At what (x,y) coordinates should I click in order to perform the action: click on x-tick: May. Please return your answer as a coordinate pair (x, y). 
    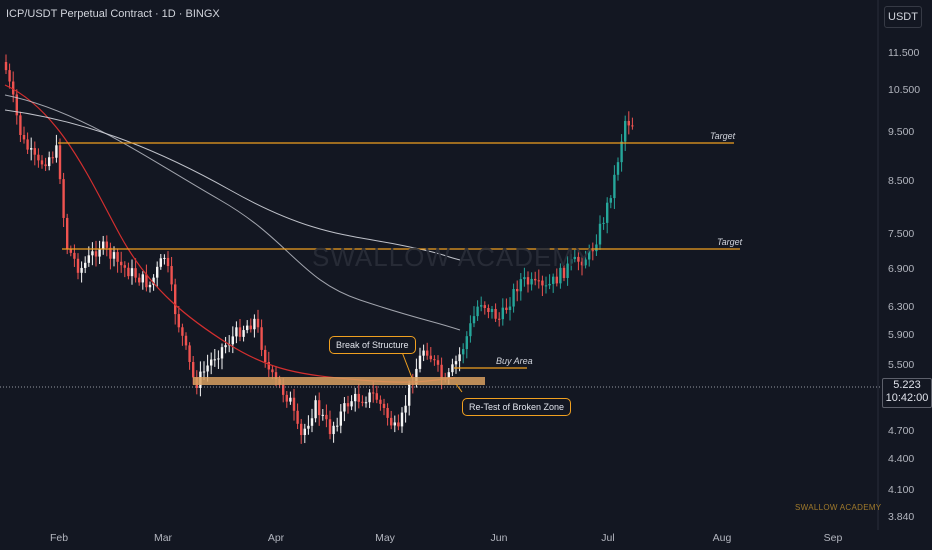
    Looking at the image, I should click on (385, 538).